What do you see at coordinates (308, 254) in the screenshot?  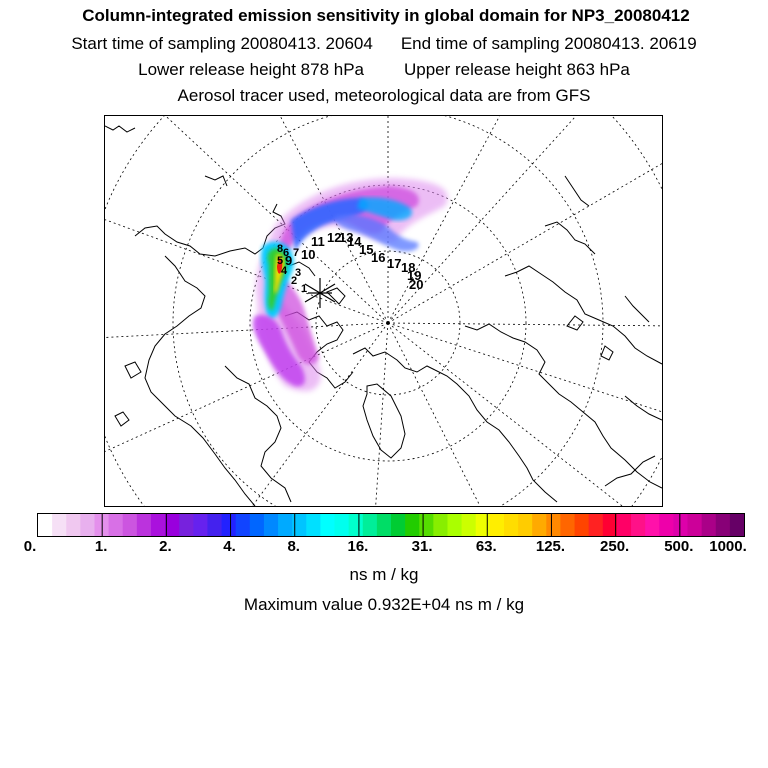 I see `traj-label-10: 10` at bounding box center [308, 254].